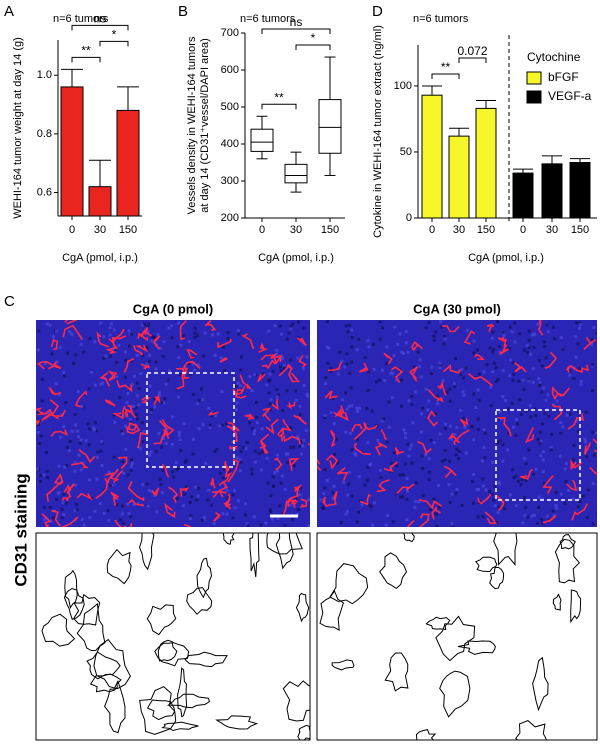 This screenshot has width=600, height=752. I want to click on x-tick-label: 30, so click(459, 230).